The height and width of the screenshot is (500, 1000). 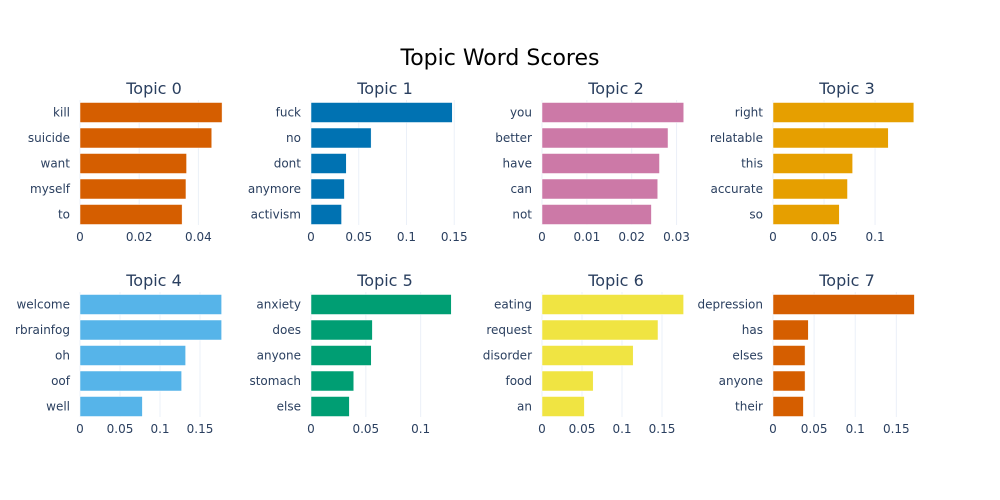 What do you see at coordinates (61, 381) in the screenshot?
I see `y-tick-label: oof` at bounding box center [61, 381].